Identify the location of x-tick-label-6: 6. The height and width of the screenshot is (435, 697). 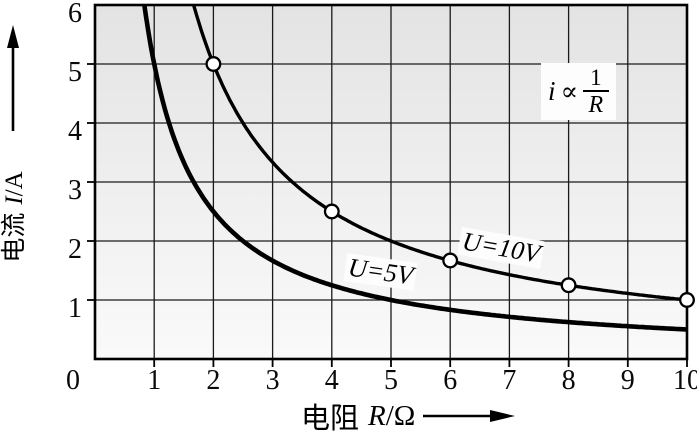
(450, 380).